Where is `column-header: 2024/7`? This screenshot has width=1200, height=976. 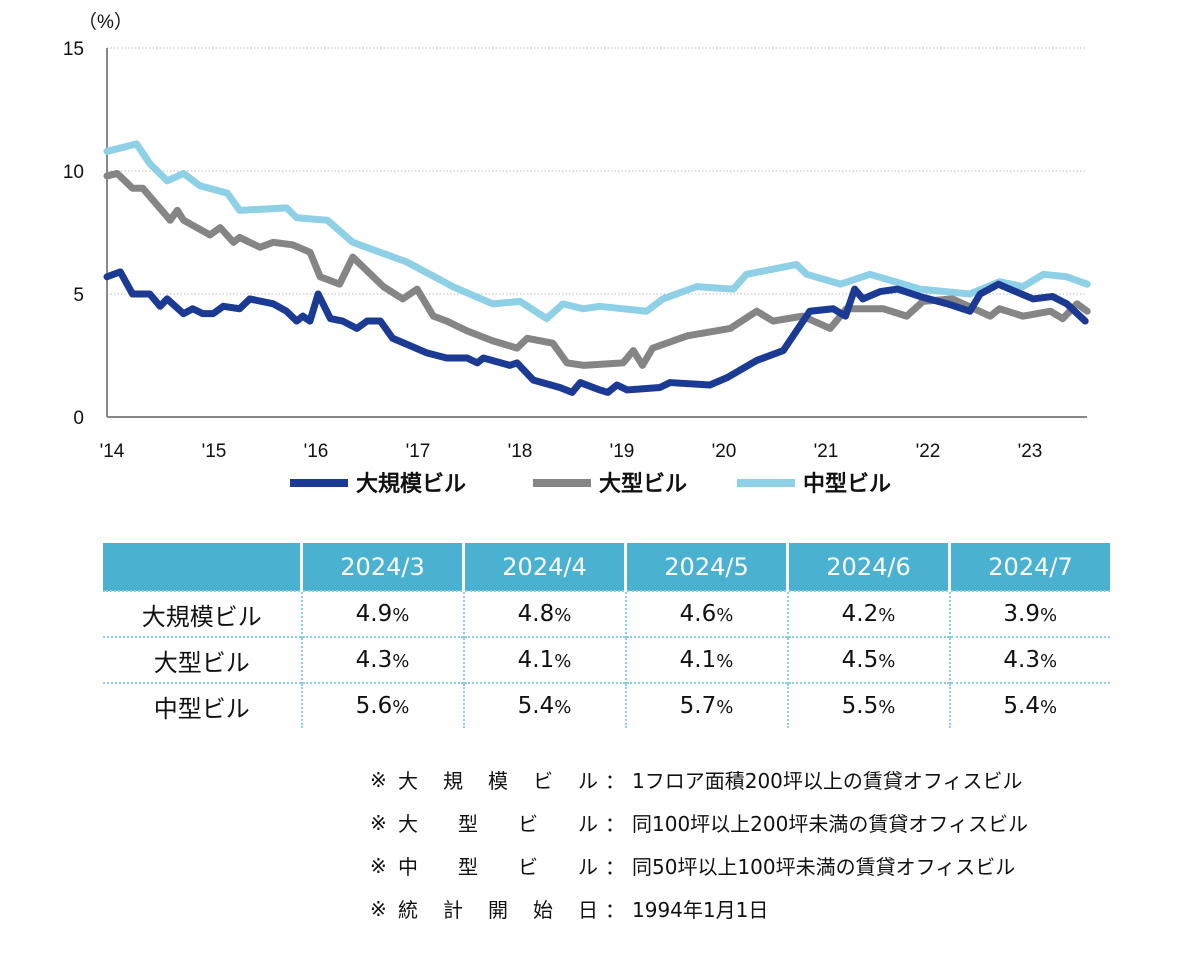 column-header: 2024/7 is located at coordinates (1029, 567).